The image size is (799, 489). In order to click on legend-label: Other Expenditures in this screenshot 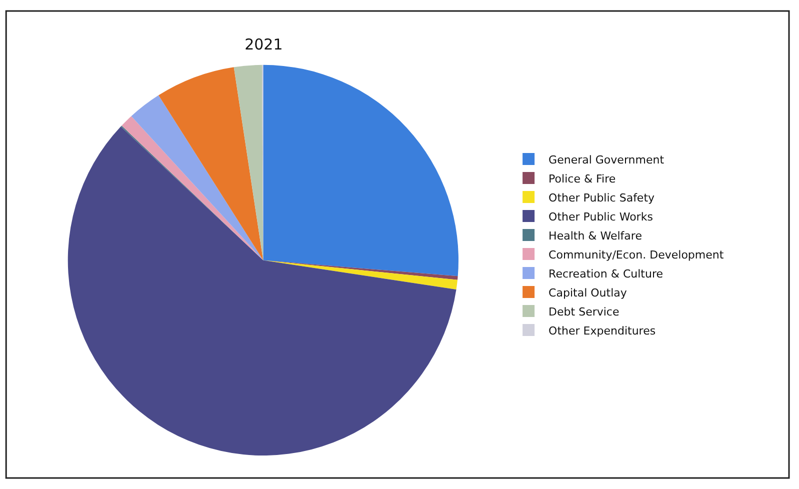, I will do `click(602, 331)`.